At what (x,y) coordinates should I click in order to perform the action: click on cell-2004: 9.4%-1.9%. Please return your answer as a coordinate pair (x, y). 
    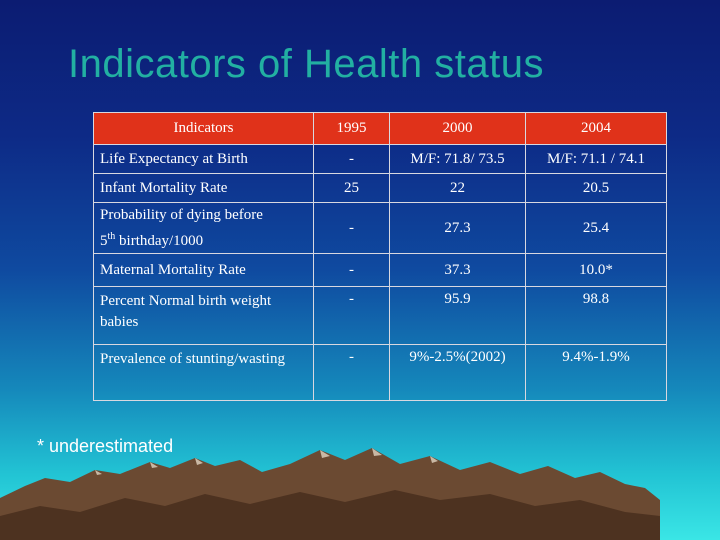
    Looking at the image, I should click on (596, 372).